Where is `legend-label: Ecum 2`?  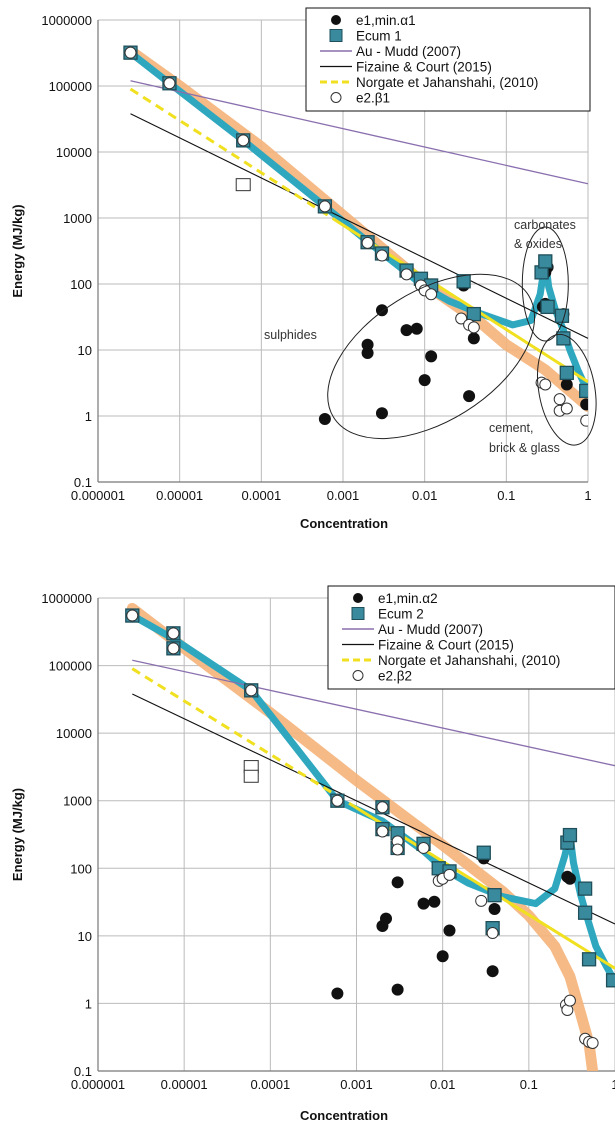
legend-label: Ecum 2 is located at coordinates (401, 614).